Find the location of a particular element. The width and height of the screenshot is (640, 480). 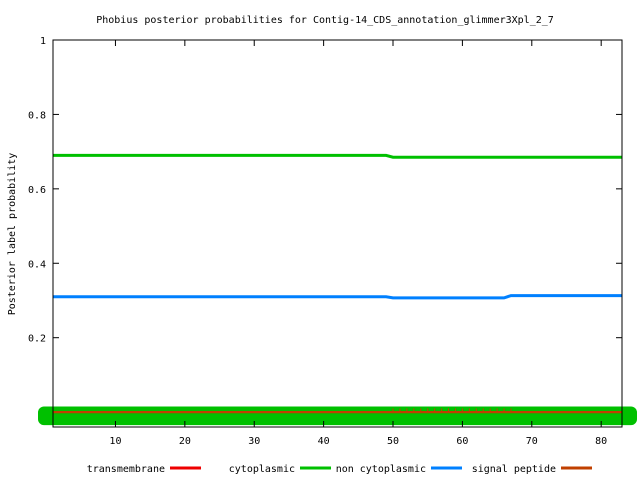

x-tick-label: 60 is located at coordinates (462, 441).